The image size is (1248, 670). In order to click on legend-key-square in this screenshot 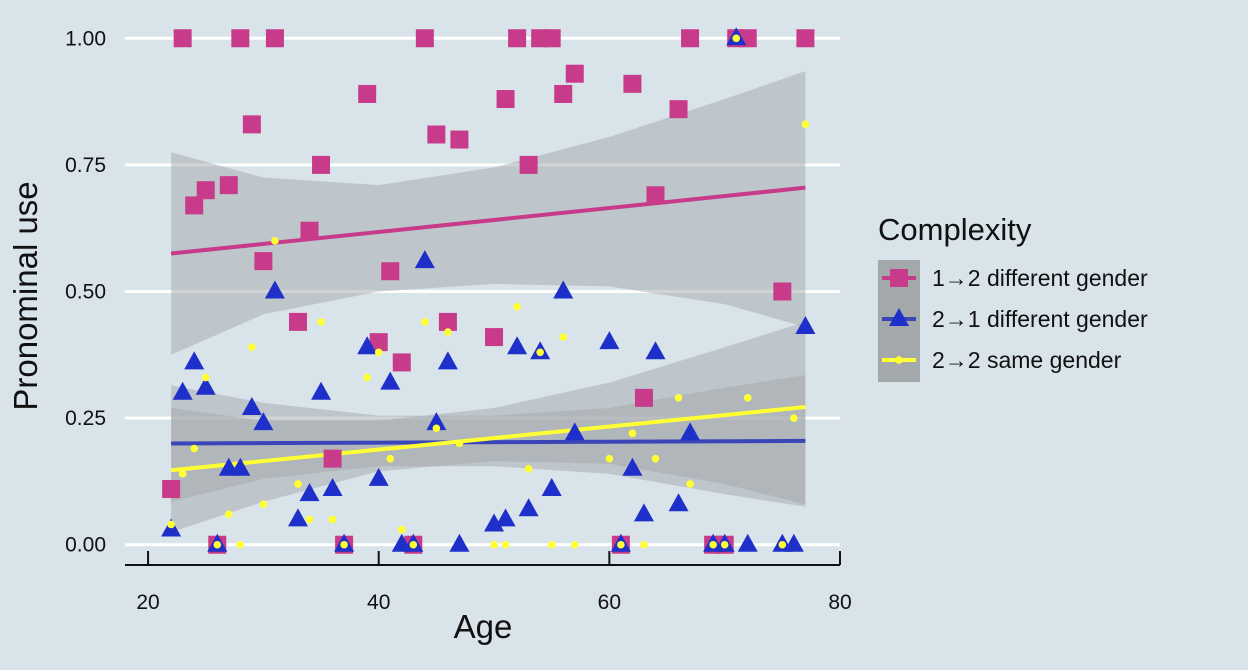, I will do `click(899, 278)`.